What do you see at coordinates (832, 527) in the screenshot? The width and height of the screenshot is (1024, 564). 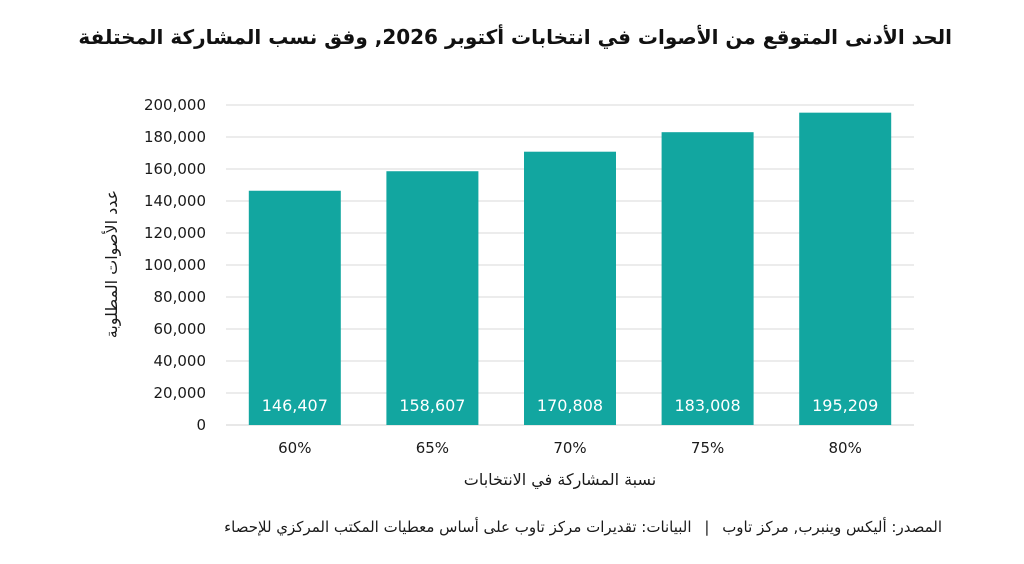 I see `source-credit: المصدر: أليكس وينبرب, مركز تاوب` at bounding box center [832, 527].